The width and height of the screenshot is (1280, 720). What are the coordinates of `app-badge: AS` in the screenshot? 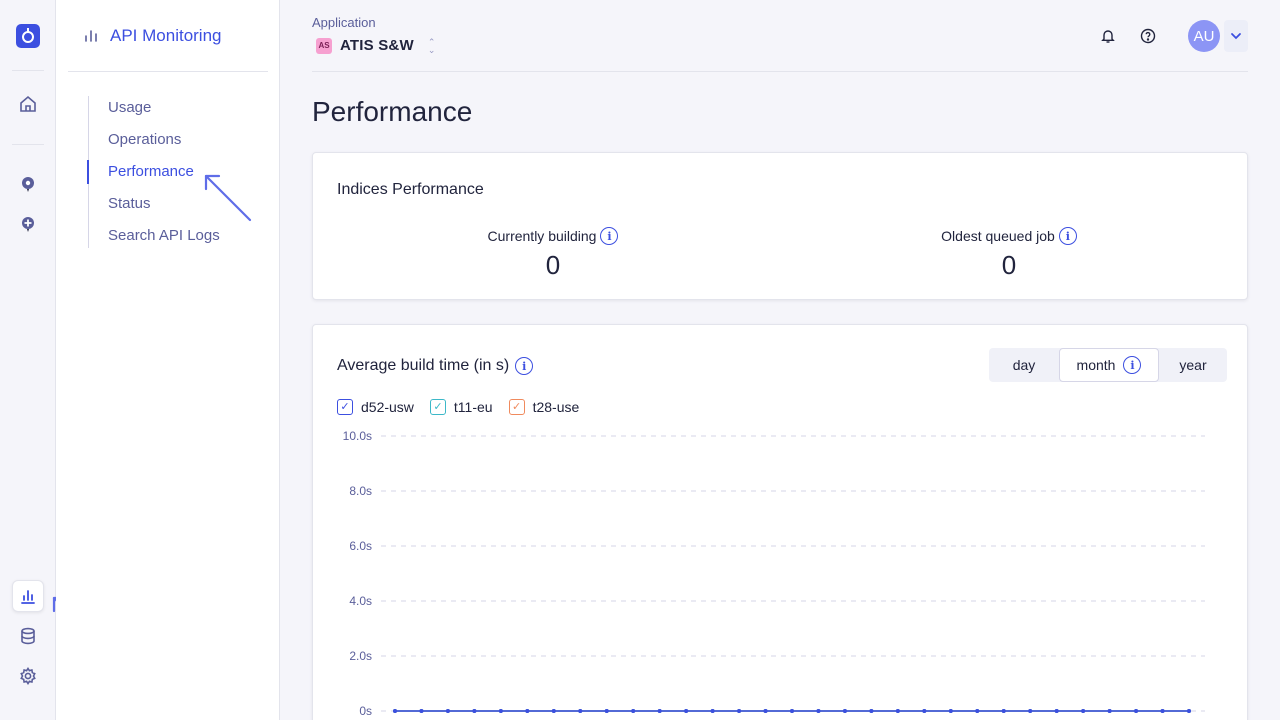 It's located at (324, 45).